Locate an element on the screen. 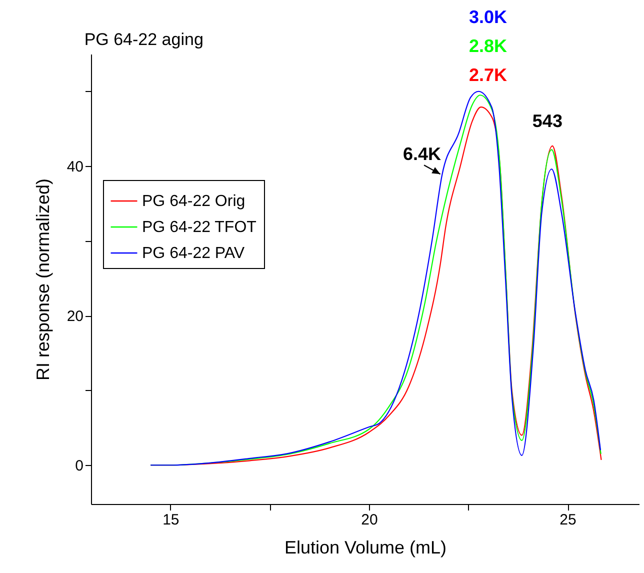 The width and height of the screenshot is (644, 573). legend-label: PG 64-22 TFOT is located at coordinates (199, 227).